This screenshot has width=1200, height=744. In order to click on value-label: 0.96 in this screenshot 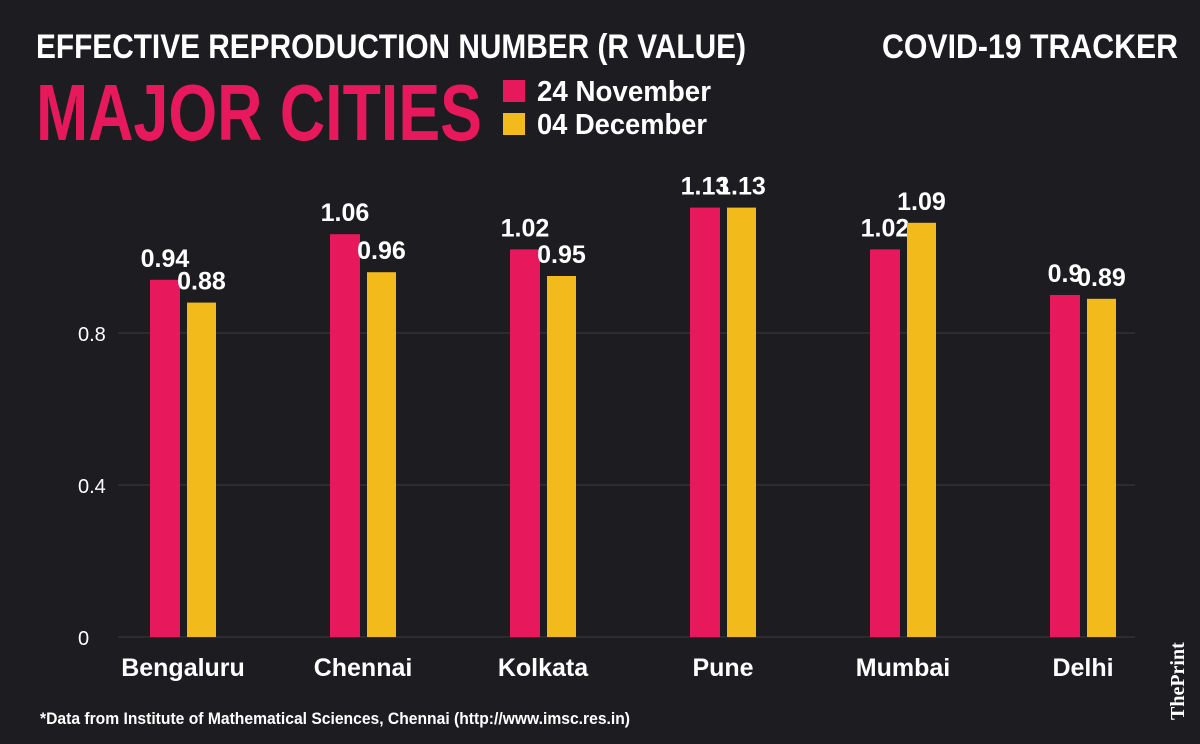, I will do `click(381, 251)`.